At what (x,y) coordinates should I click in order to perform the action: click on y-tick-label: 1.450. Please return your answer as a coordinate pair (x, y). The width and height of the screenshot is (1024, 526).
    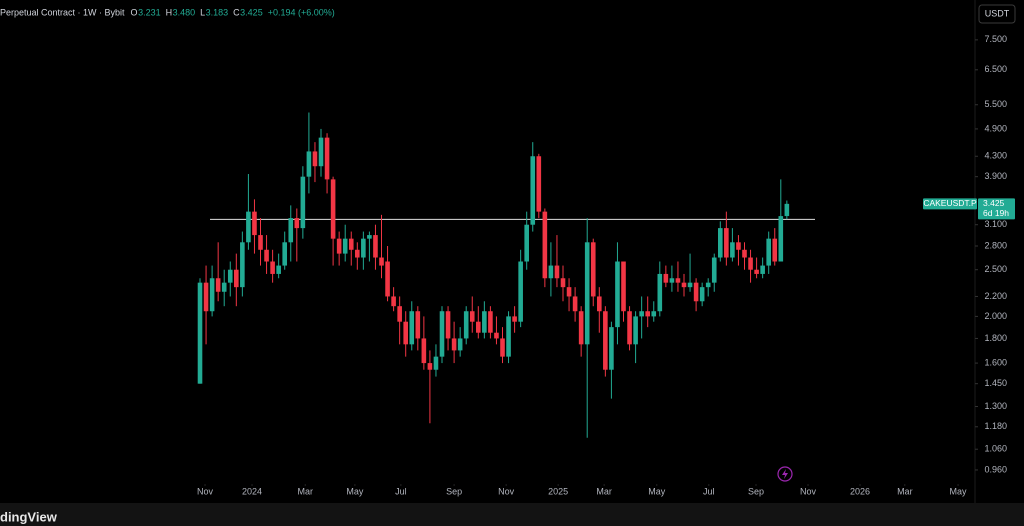
    Looking at the image, I should click on (995, 383).